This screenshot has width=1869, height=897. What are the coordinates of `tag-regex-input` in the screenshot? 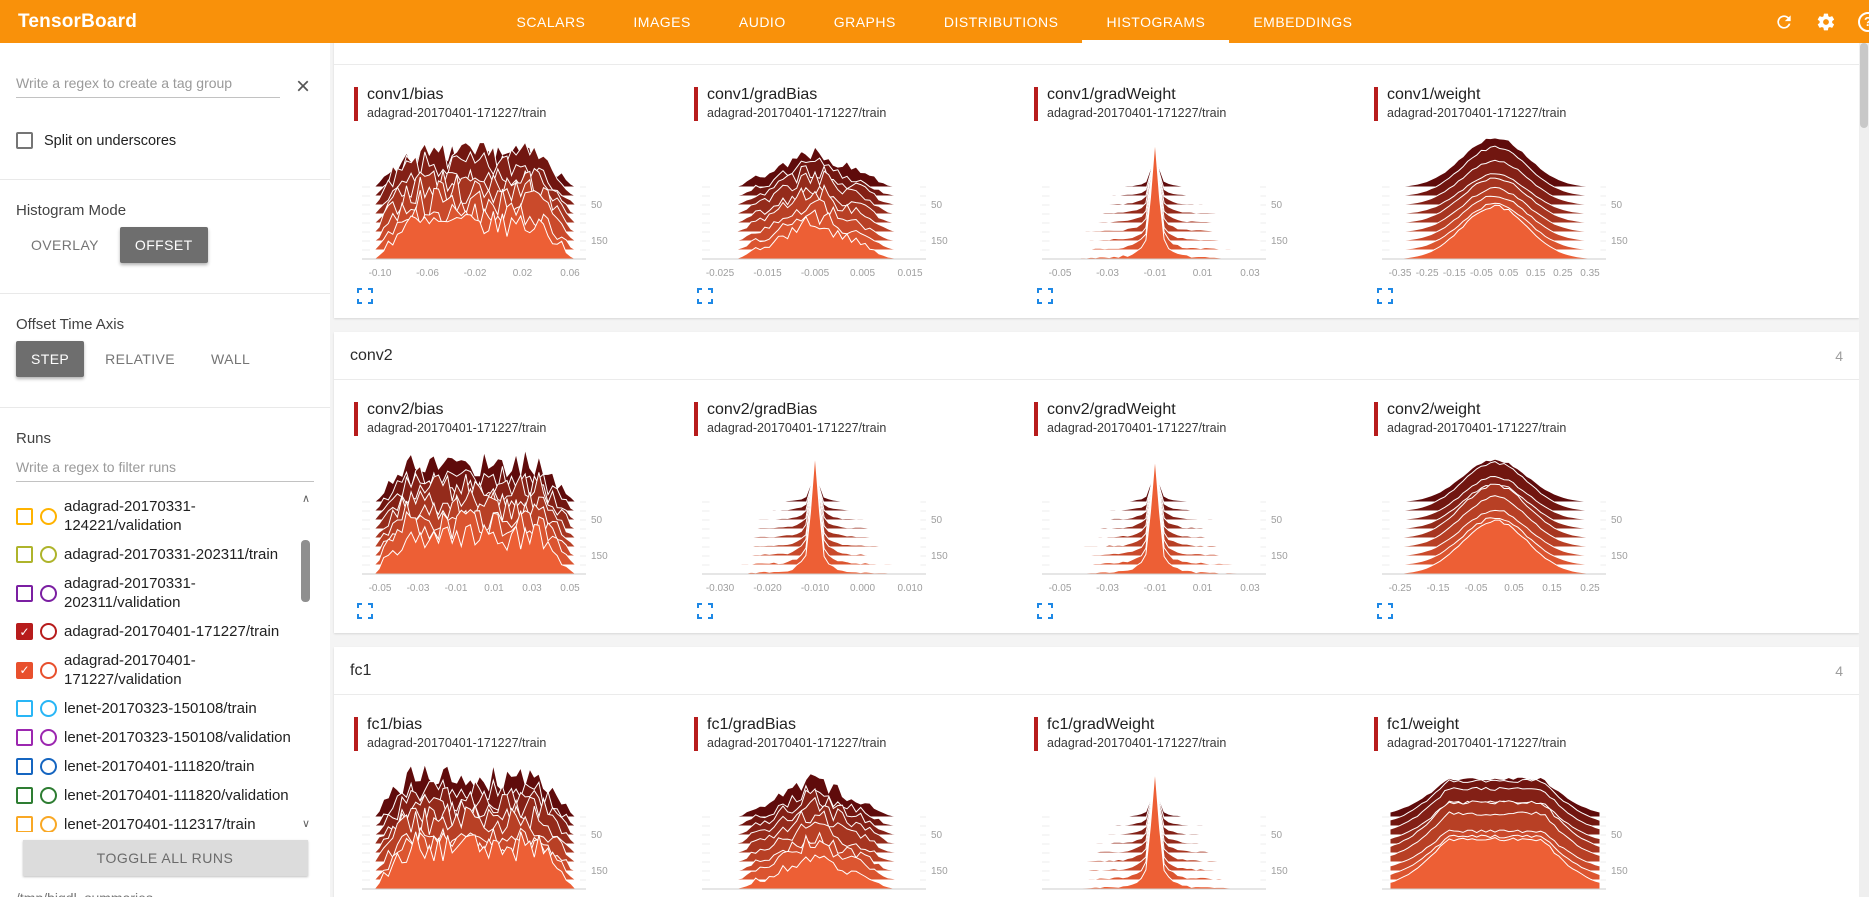 It's located at (148, 83).